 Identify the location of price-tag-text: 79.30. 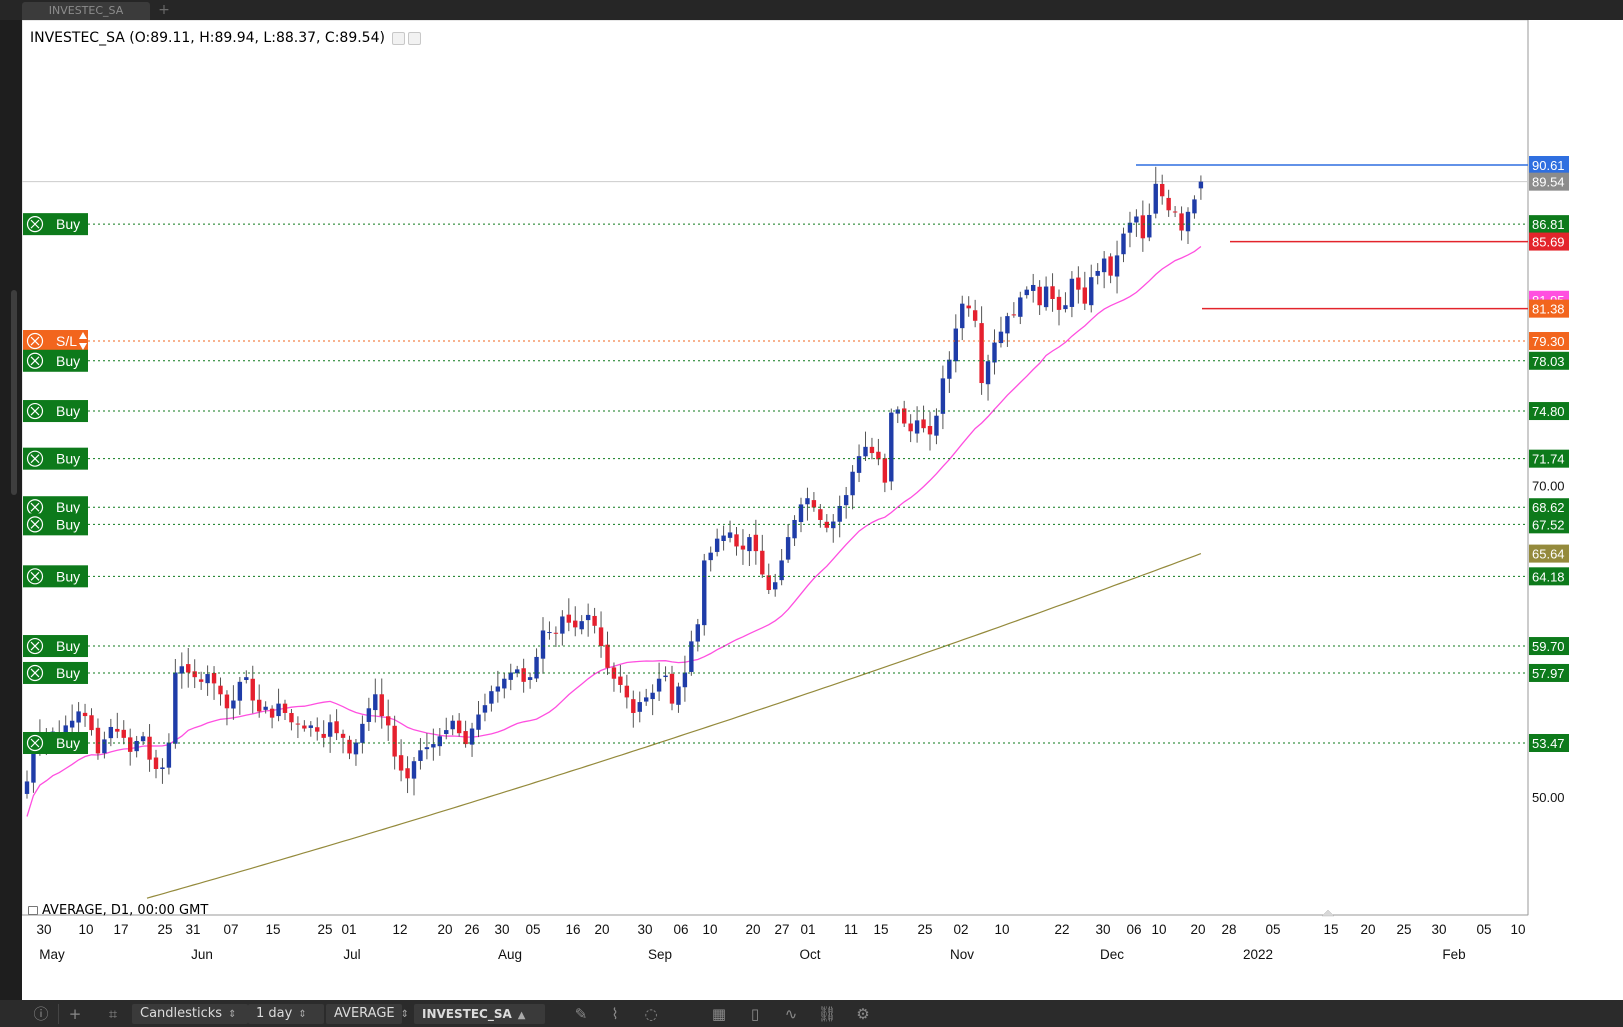
(1548, 341).